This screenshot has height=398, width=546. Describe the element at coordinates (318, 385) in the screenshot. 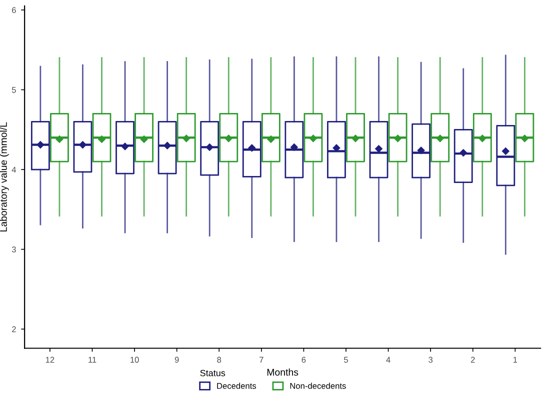

I see `legend-label: Non-decedents` at that location.